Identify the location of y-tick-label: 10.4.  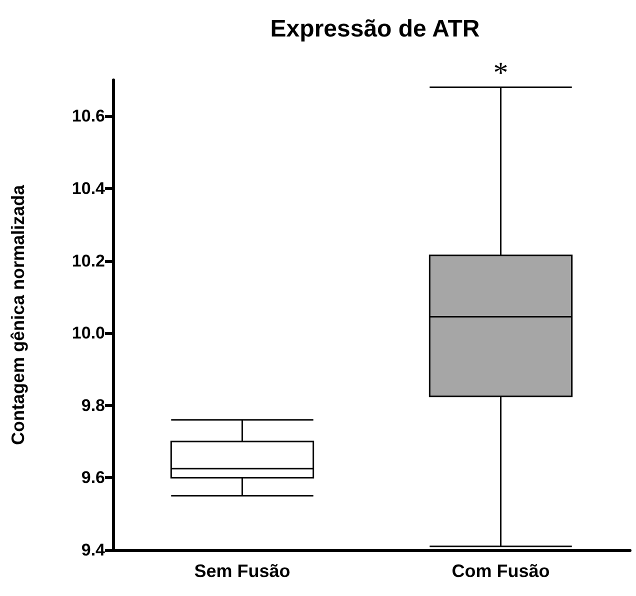
(89, 188).